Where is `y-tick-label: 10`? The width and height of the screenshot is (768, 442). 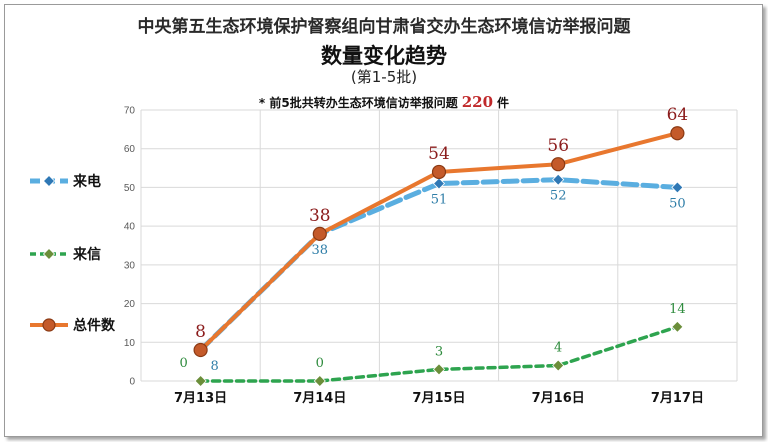
y-tick-label: 10 is located at coordinates (130, 343).